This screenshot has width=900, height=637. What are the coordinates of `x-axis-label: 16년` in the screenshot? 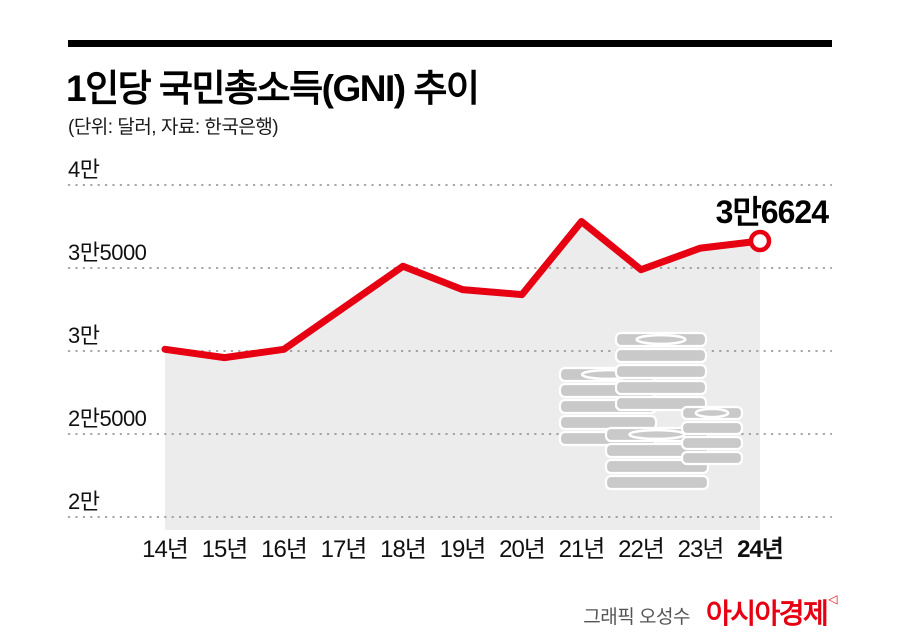 It's located at (284, 549).